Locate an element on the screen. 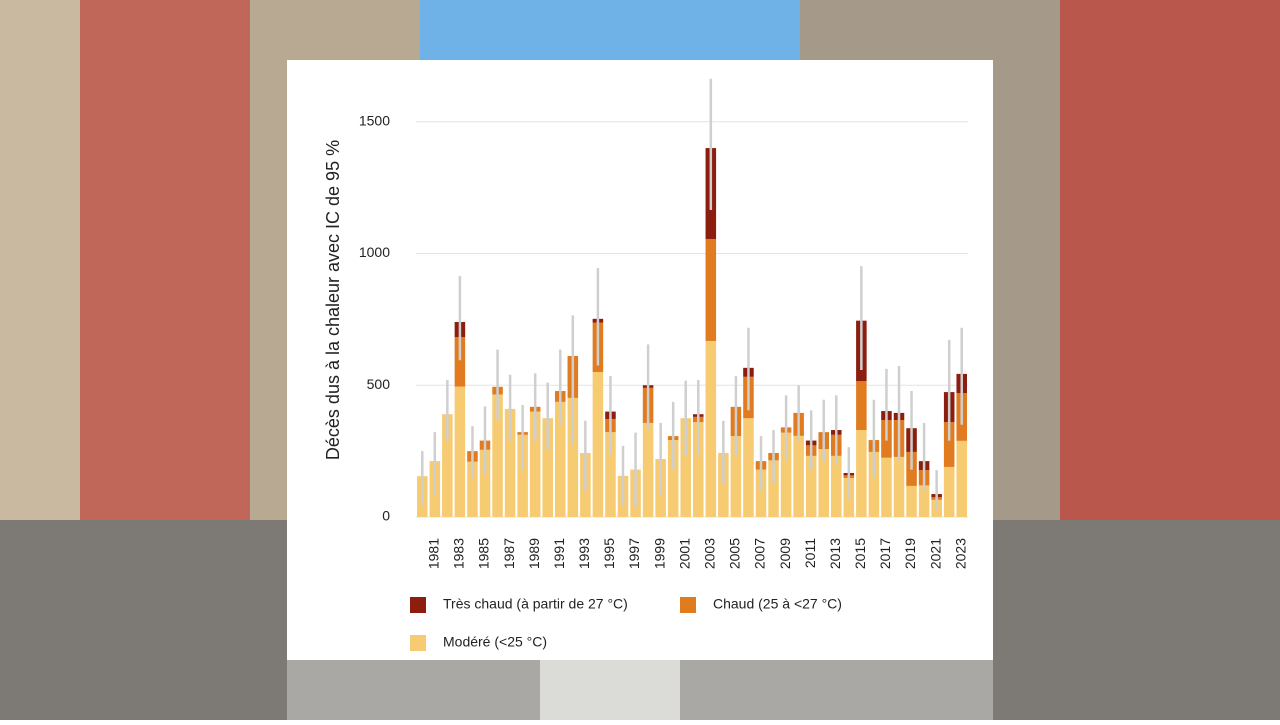 The image size is (1280, 725). x-tick-label: 2023 is located at coordinates (960, 553).